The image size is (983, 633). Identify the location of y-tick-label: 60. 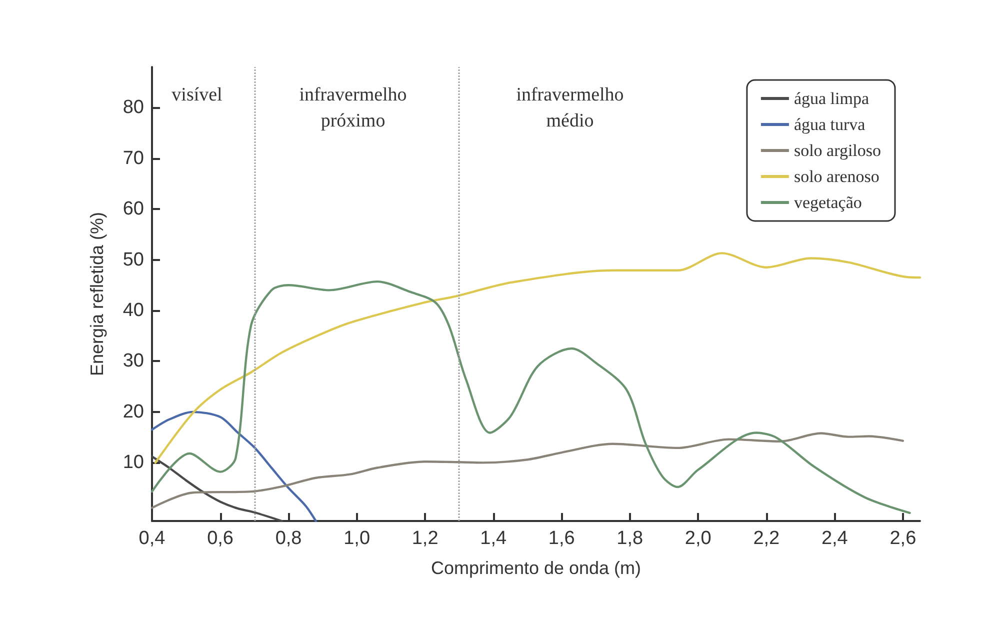
(133, 209).